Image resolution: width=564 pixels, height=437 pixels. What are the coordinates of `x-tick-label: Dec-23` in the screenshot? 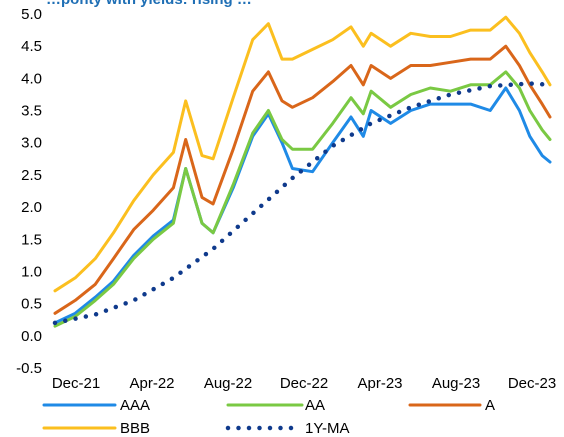 It's located at (532, 383).